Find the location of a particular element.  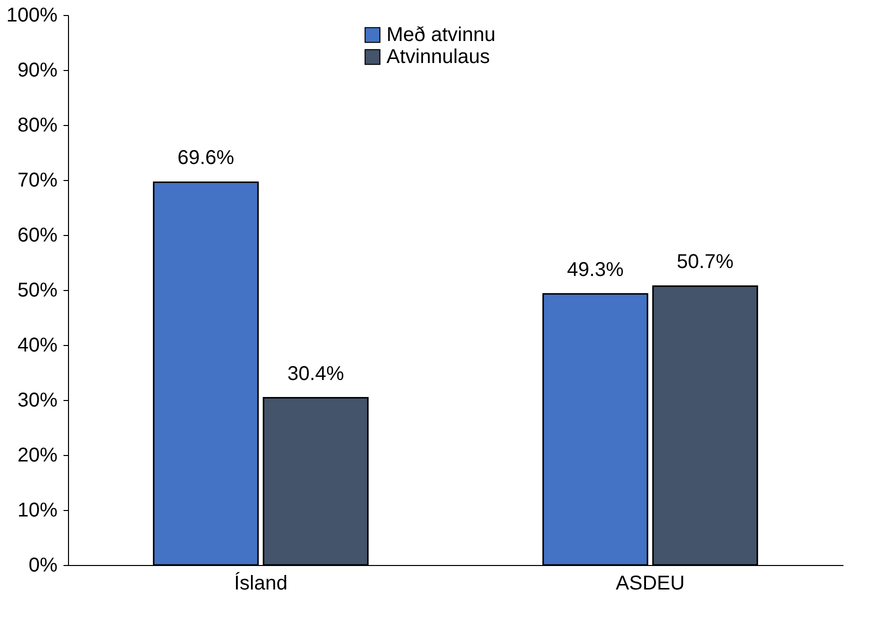

y-tick-label: 50% is located at coordinates (37, 291).